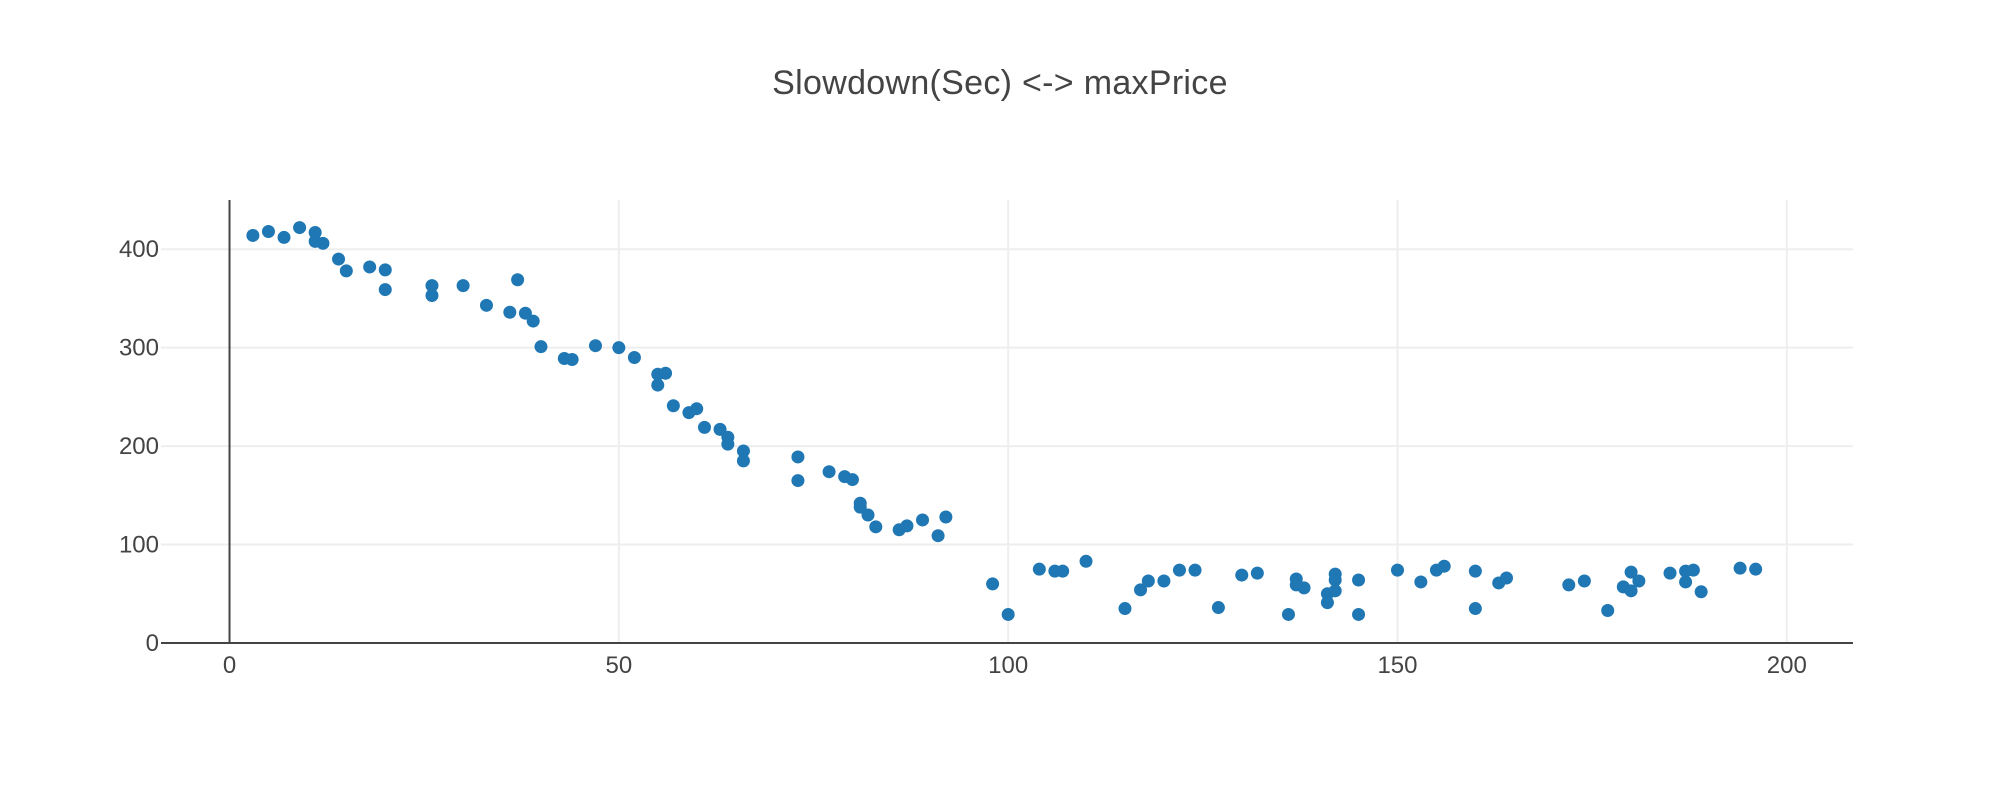  What do you see at coordinates (229, 665) in the screenshot?
I see `x-tick-label: 0` at bounding box center [229, 665].